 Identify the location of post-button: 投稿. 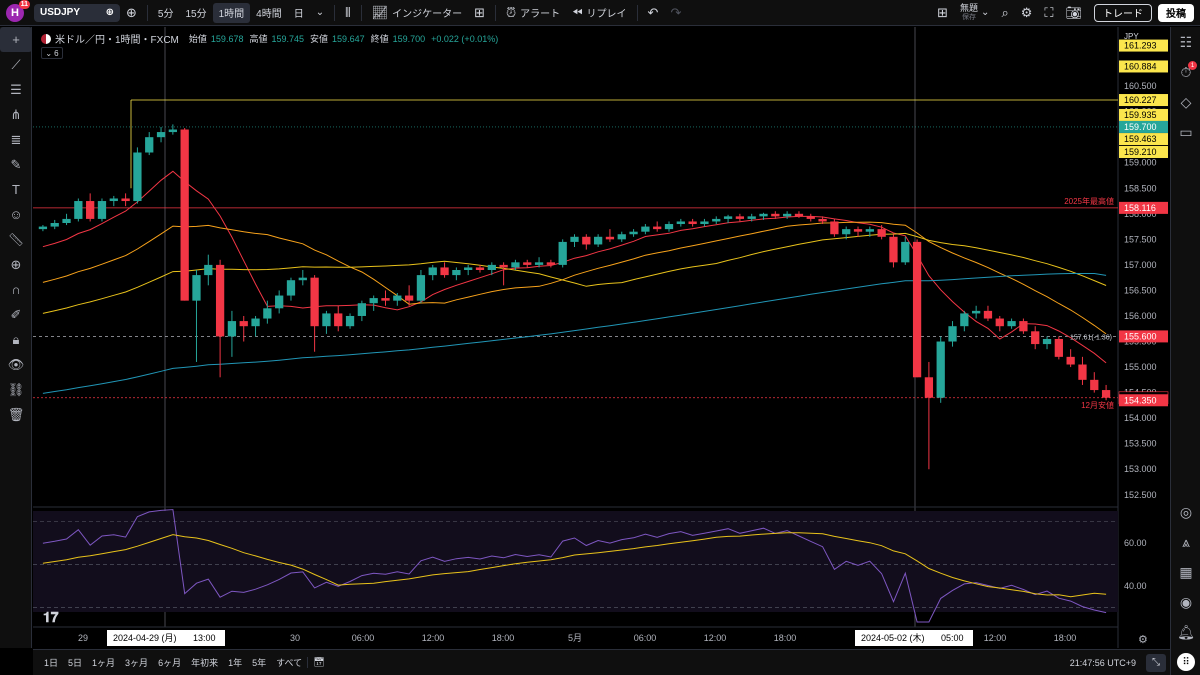
(1176, 12).